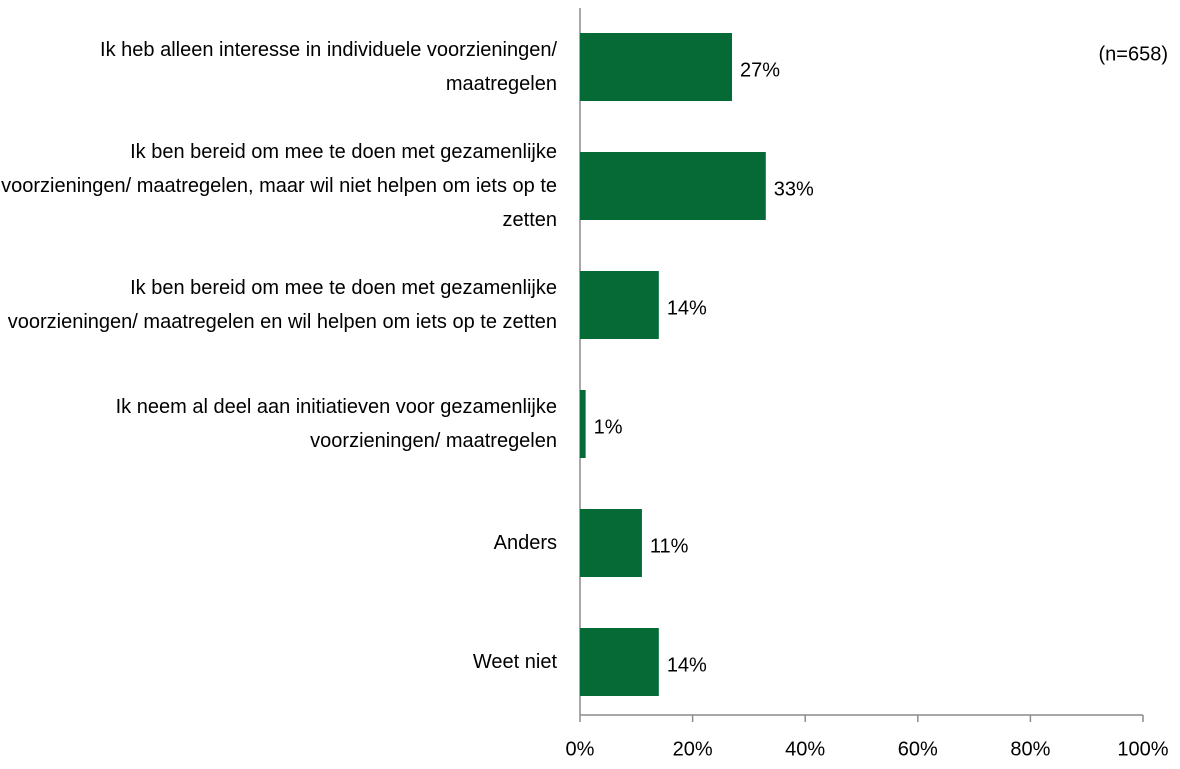 The width and height of the screenshot is (1180, 769). What do you see at coordinates (693, 749) in the screenshot?
I see `x-tick-label: 20%` at bounding box center [693, 749].